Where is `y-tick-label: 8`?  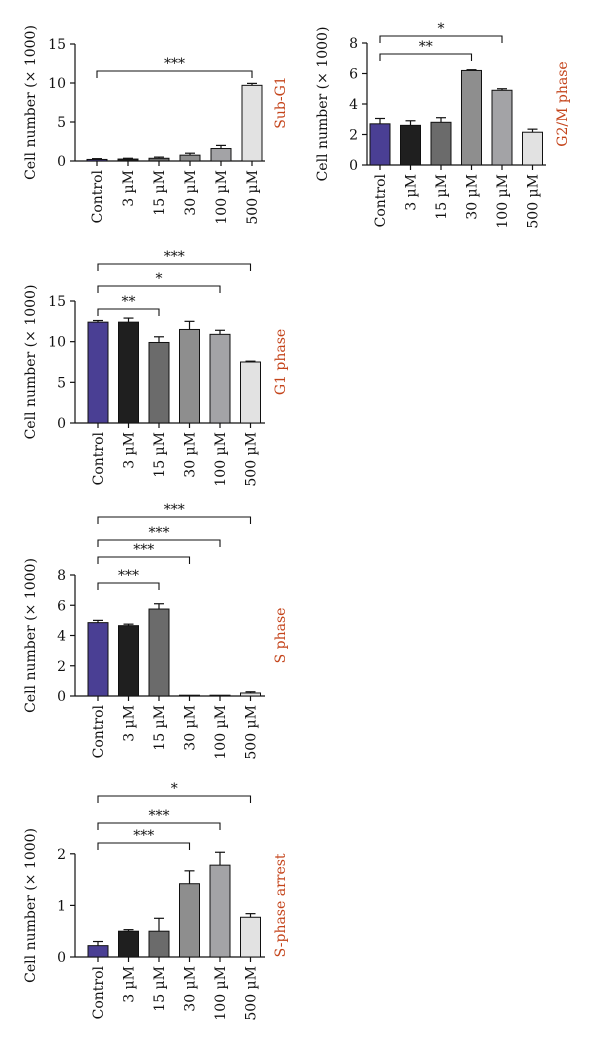
y-tick-label: 8 is located at coordinates (61, 576).